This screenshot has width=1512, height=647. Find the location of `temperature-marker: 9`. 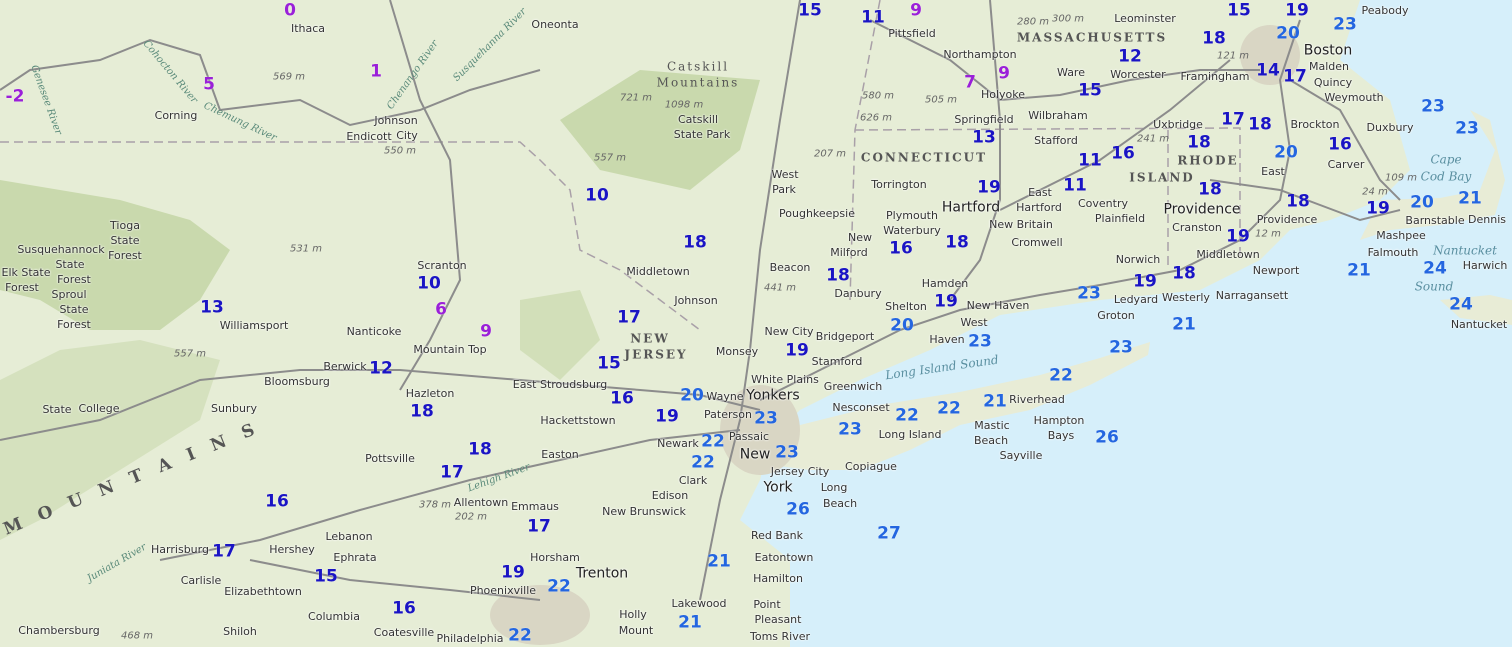

temperature-marker: 9 is located at coordinates (486, 331).